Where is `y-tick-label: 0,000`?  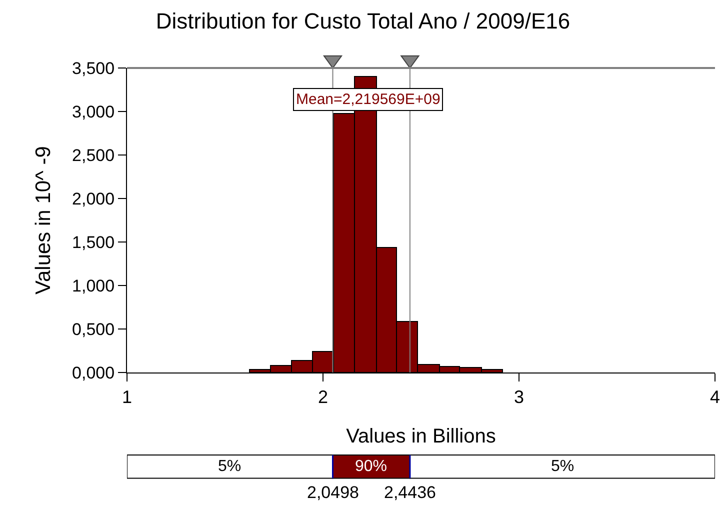
y-tick-label: 0,000 is located at coordinates (93, 373).